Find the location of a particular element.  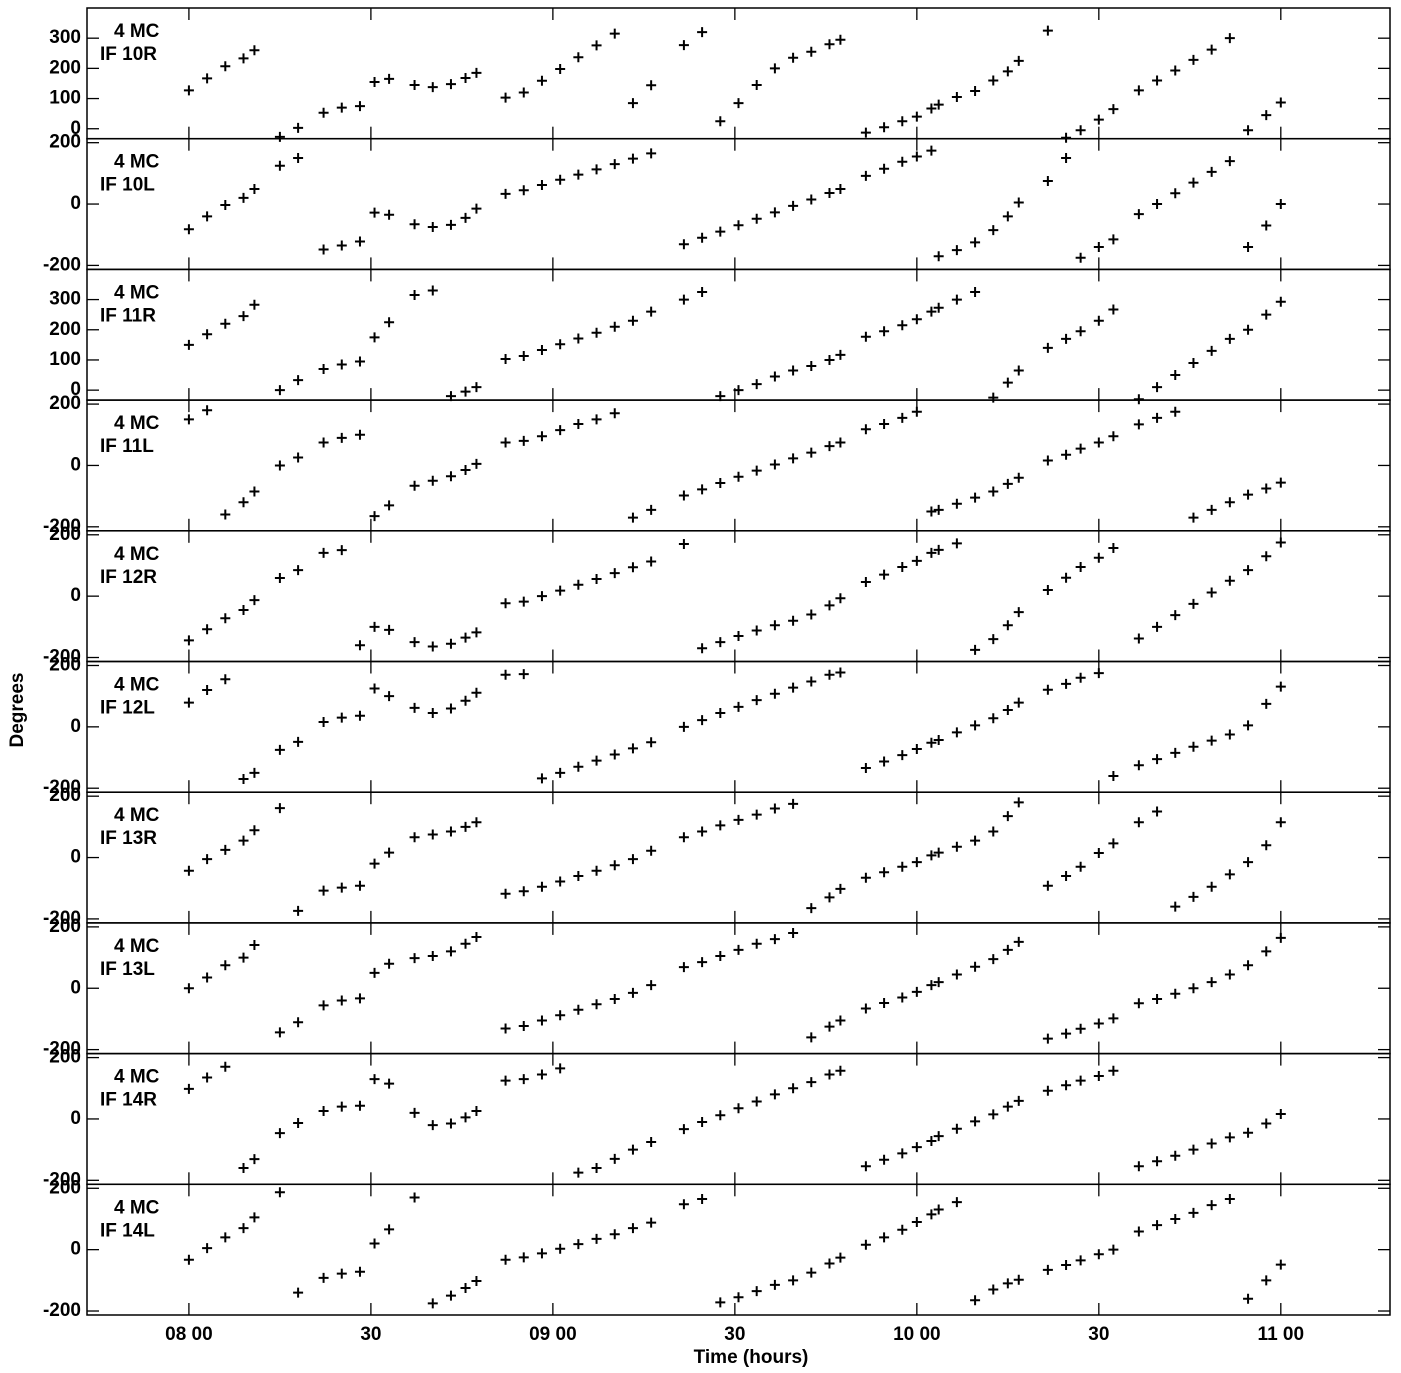

panel-frame is located at coordinates (738, 204).